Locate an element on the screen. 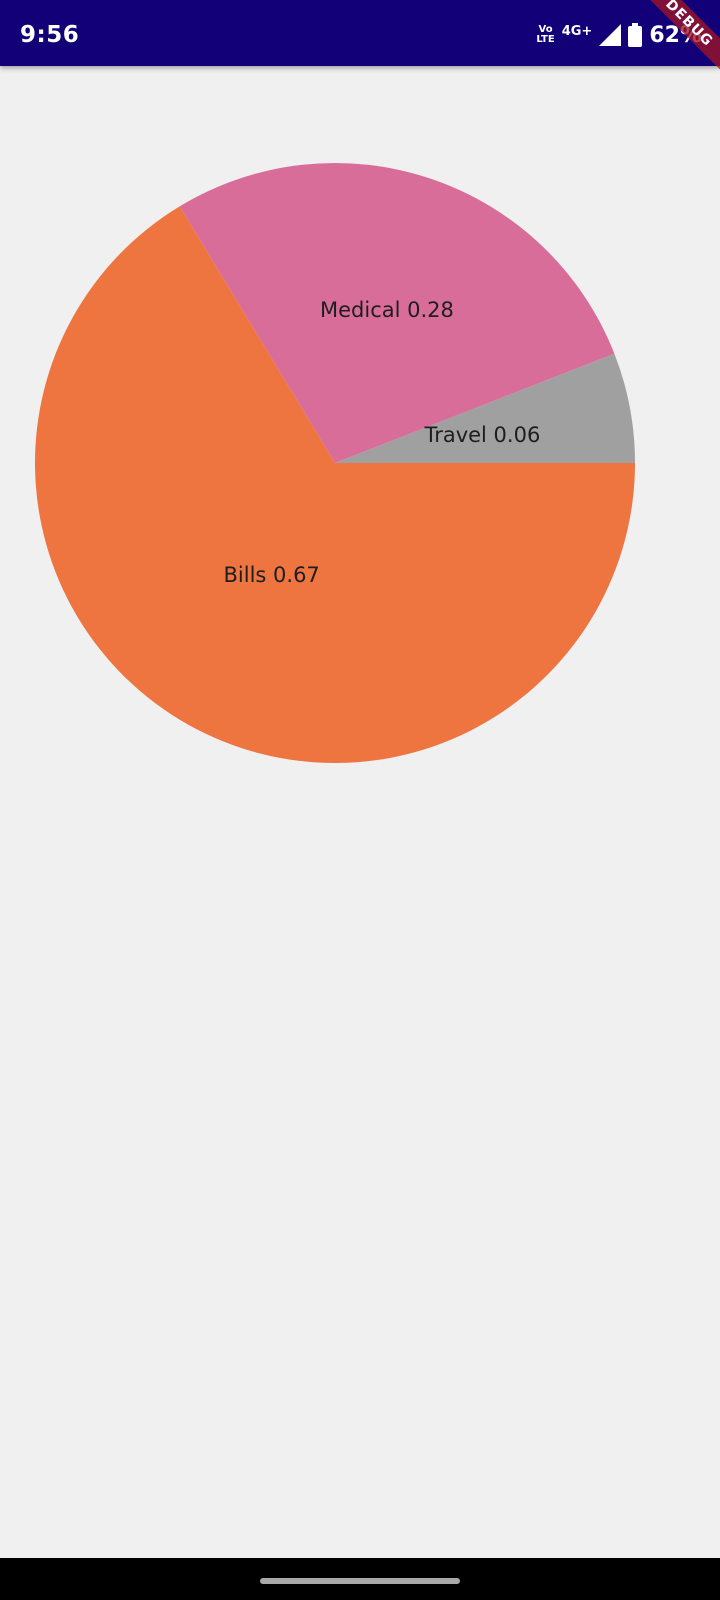  pie-slice-medical is located at coordinates (397, 313).